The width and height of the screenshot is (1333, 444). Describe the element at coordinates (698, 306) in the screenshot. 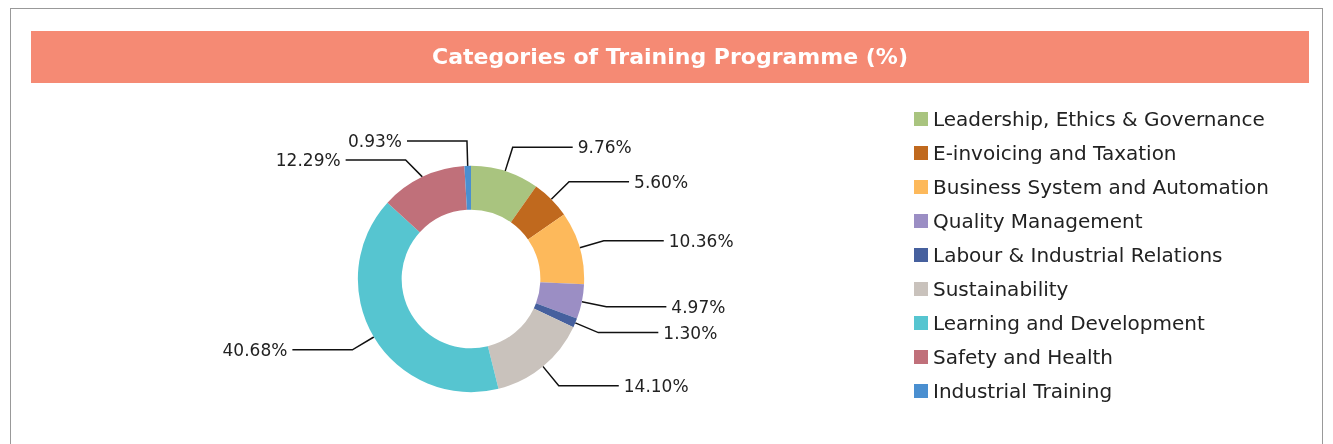

I see `data-label: 4.97%` at that location.